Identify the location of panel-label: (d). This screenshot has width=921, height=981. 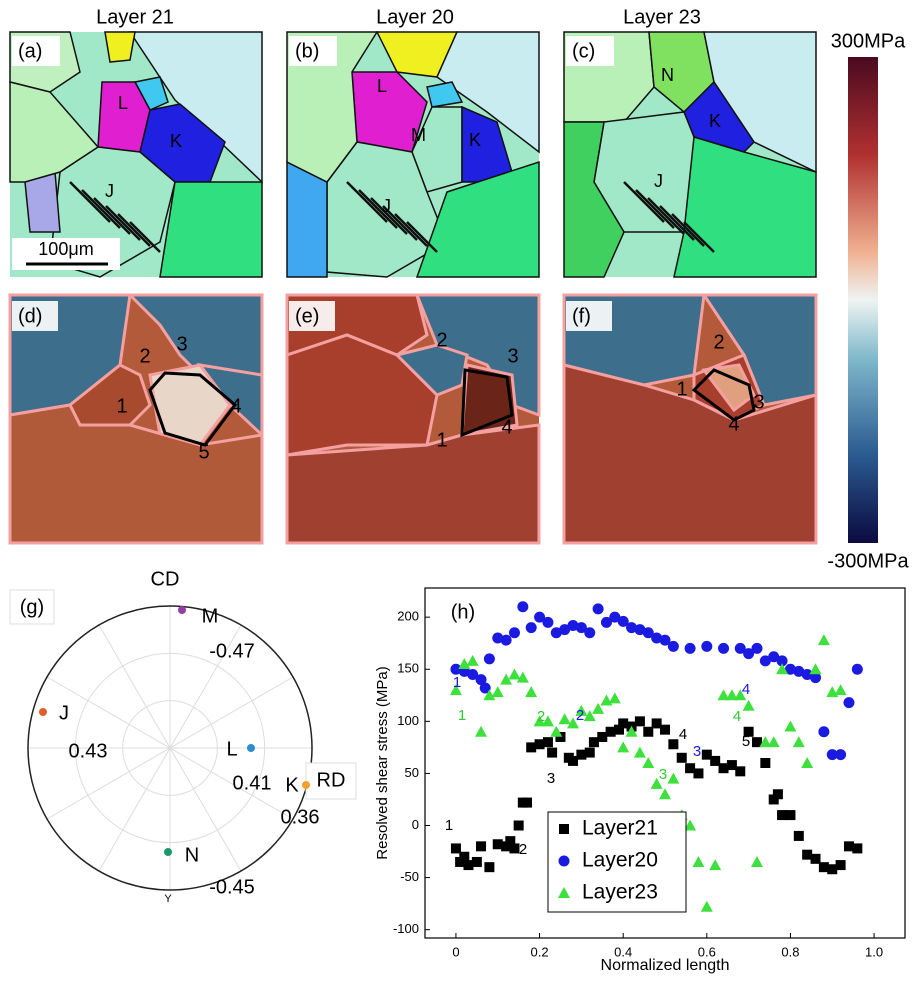
(30, 316).